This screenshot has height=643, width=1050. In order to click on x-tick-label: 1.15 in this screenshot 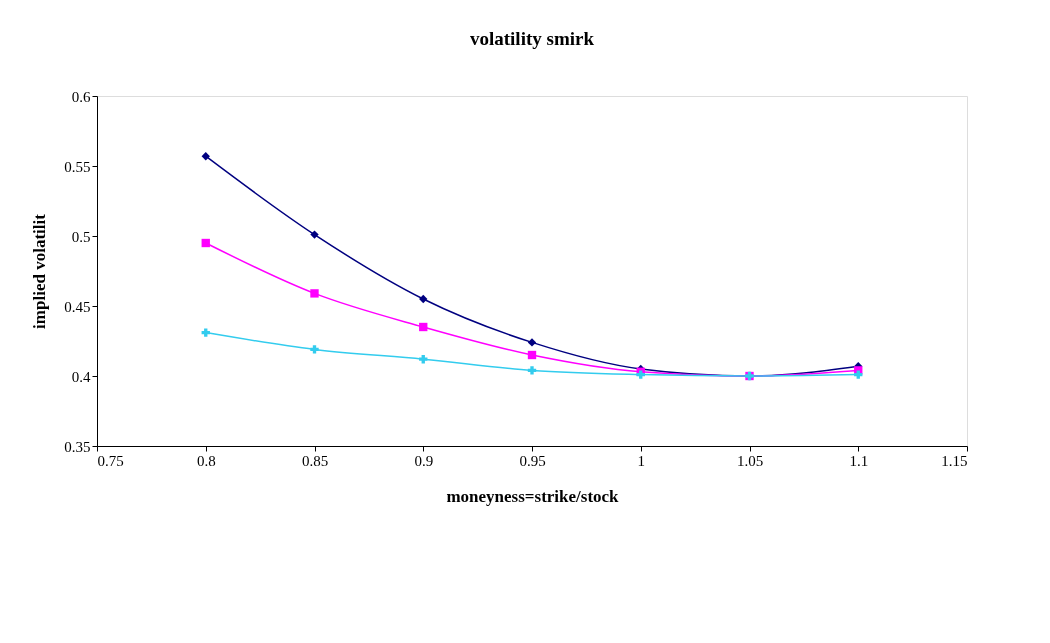, I will do `click(954, 460)`.